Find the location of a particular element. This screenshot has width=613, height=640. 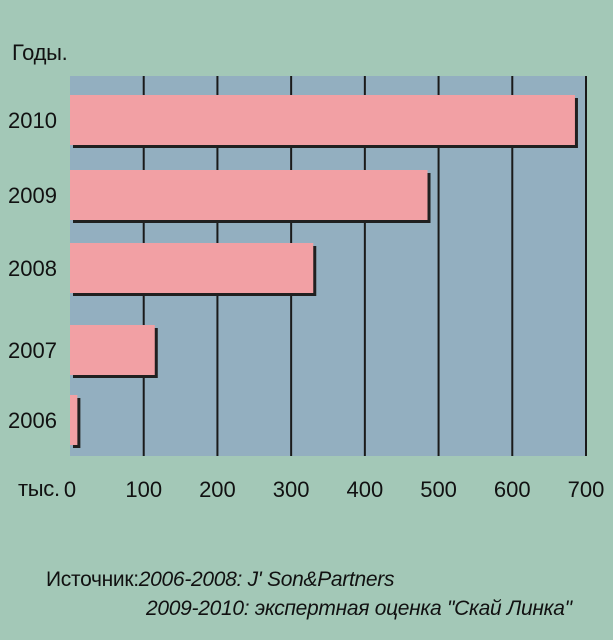

bar-2010 is located at coordinates (322, 120).